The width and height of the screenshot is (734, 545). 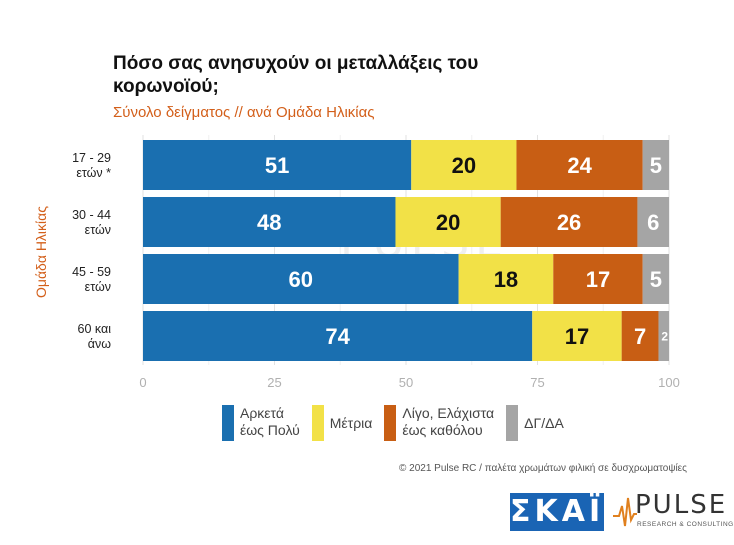 What do you see at coordinates (406, 382) in the screenshot?
I see `x-tick-label: 50` at bounding box center [406, 382].